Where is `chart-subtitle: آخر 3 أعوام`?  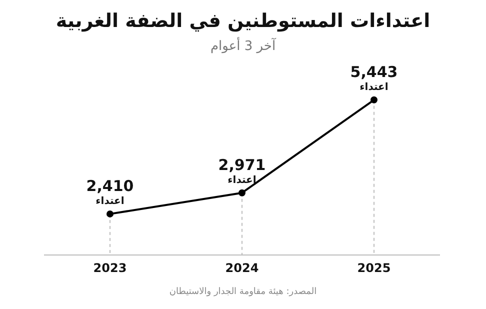 chart-subtitle: آخر 3 أعوام is located at coordinates (243, 45).